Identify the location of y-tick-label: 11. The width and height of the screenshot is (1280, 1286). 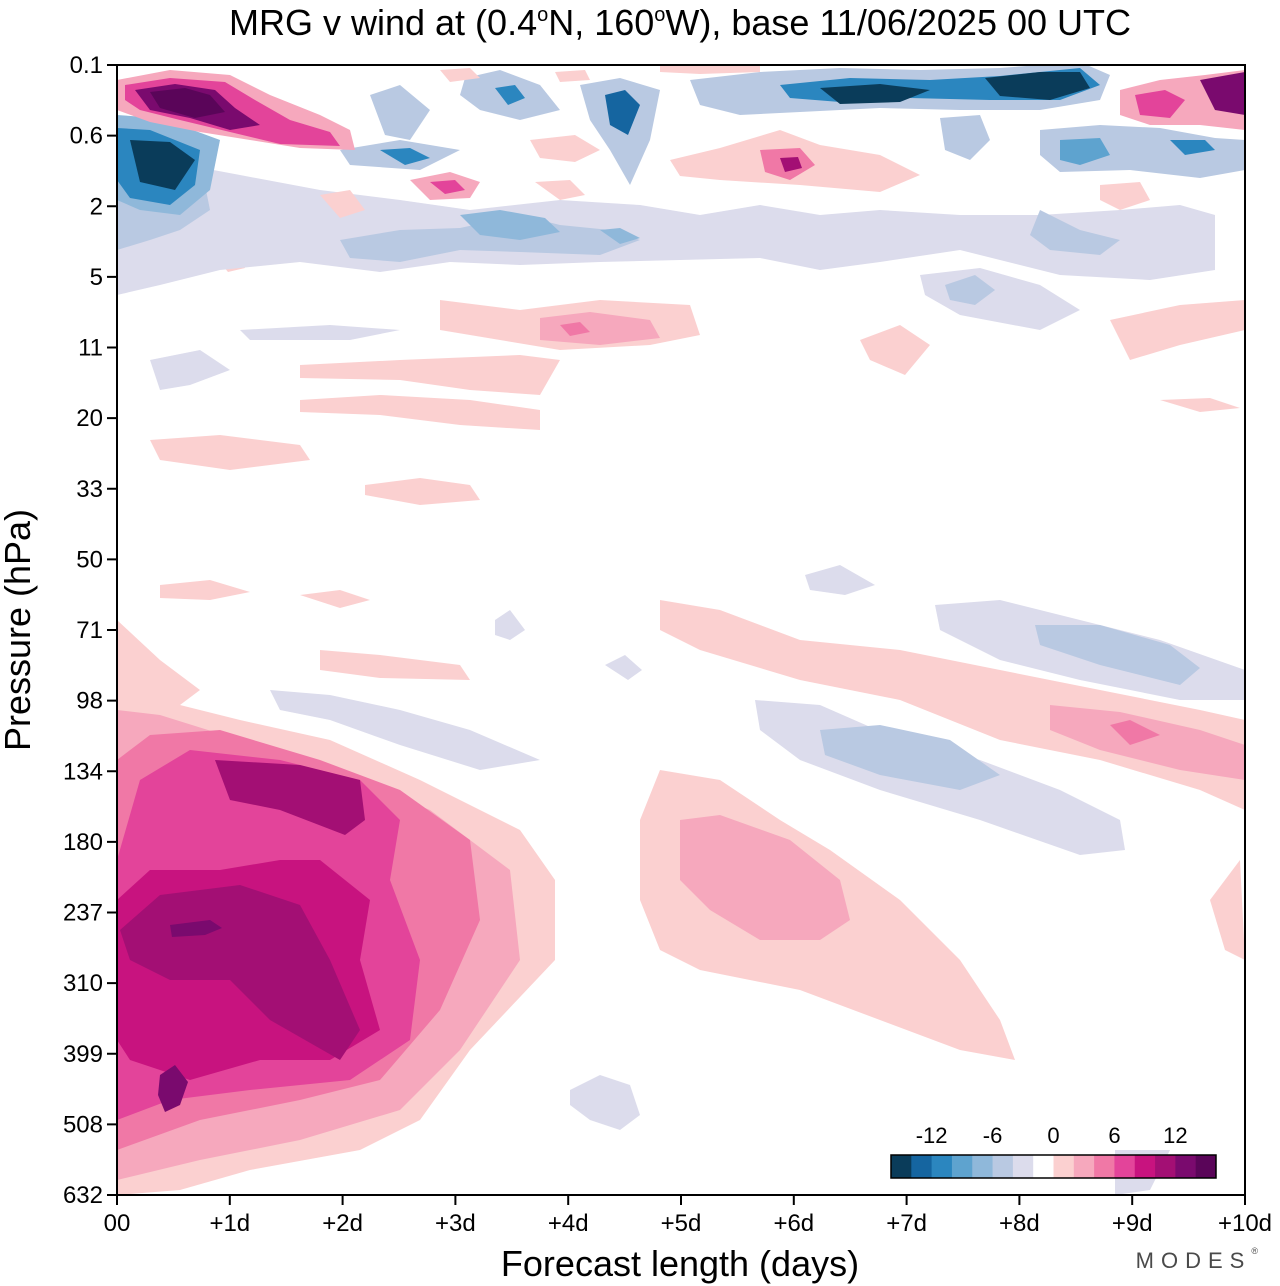
(90, 348).